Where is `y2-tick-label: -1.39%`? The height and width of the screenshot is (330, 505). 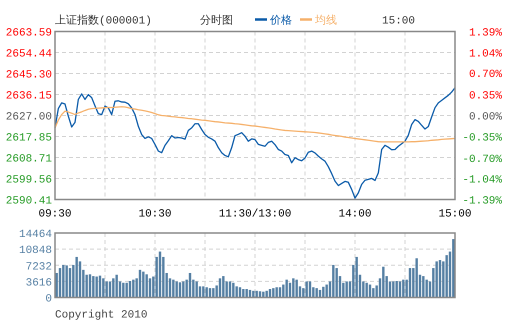
y2-tick-label: -1.39% is located at coordinates (482, 202).